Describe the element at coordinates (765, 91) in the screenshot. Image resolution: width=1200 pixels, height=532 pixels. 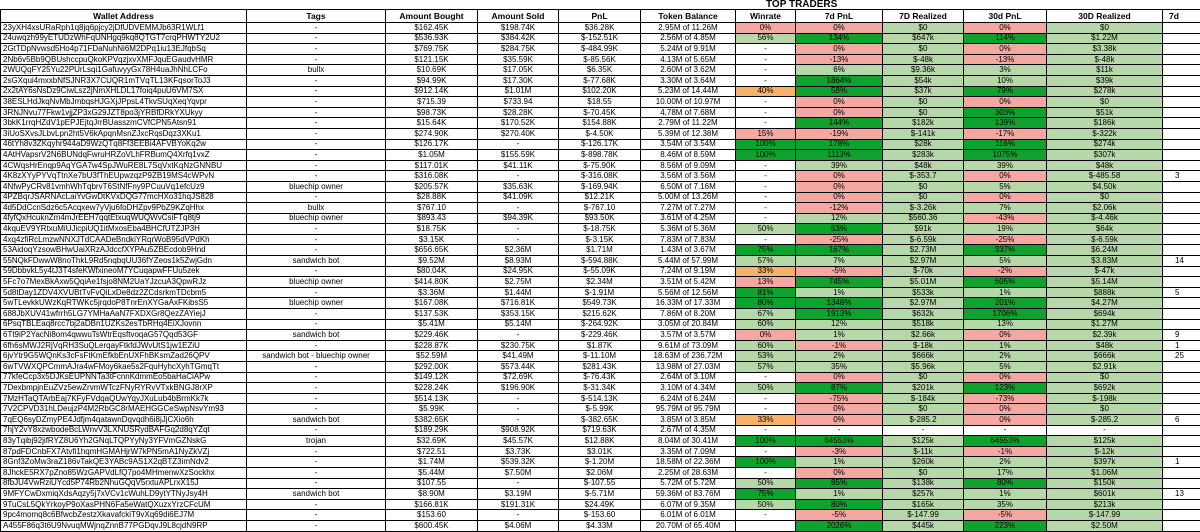
I see `winrate-cell: 40%` at that location.